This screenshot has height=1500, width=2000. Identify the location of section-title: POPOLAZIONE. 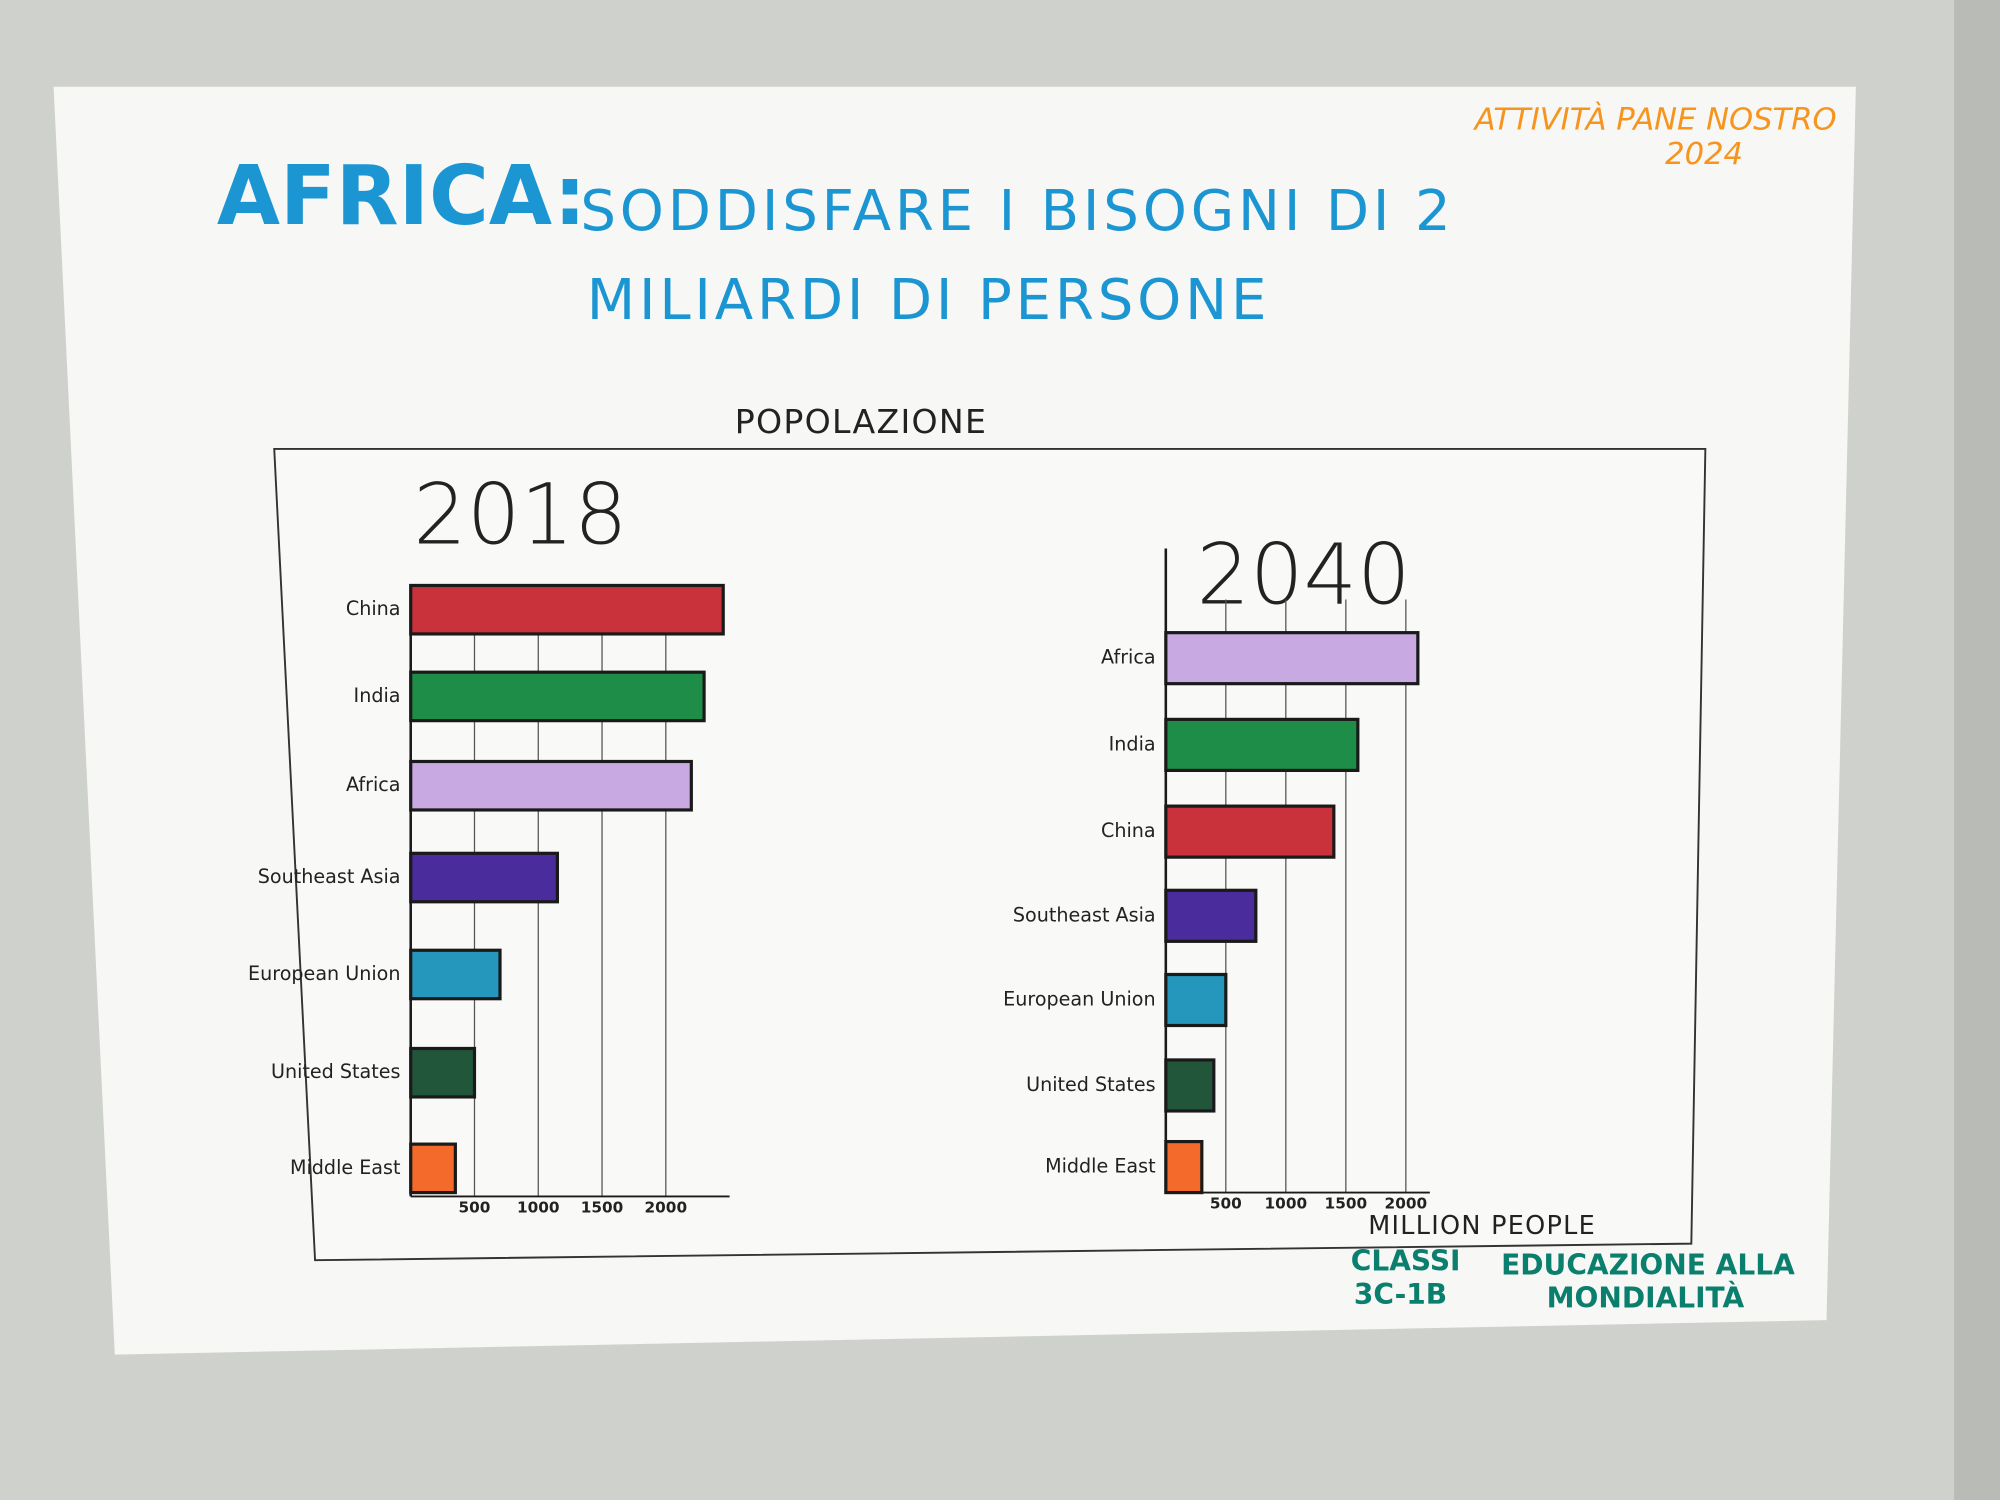
(861, 421).